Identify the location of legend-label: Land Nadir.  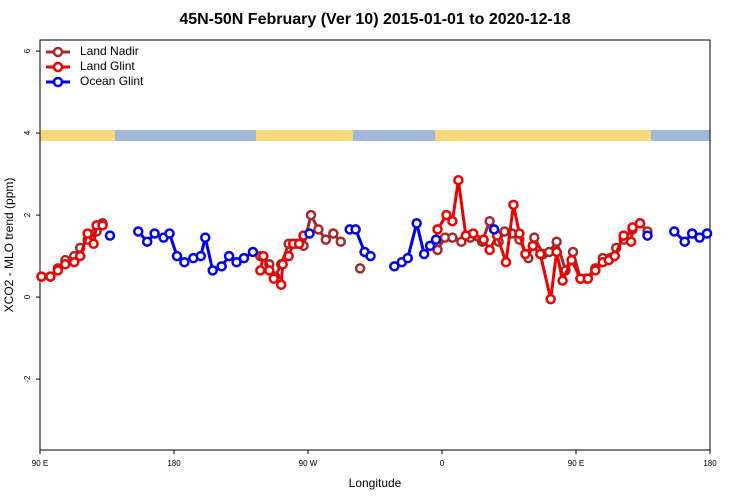
(109, 51).